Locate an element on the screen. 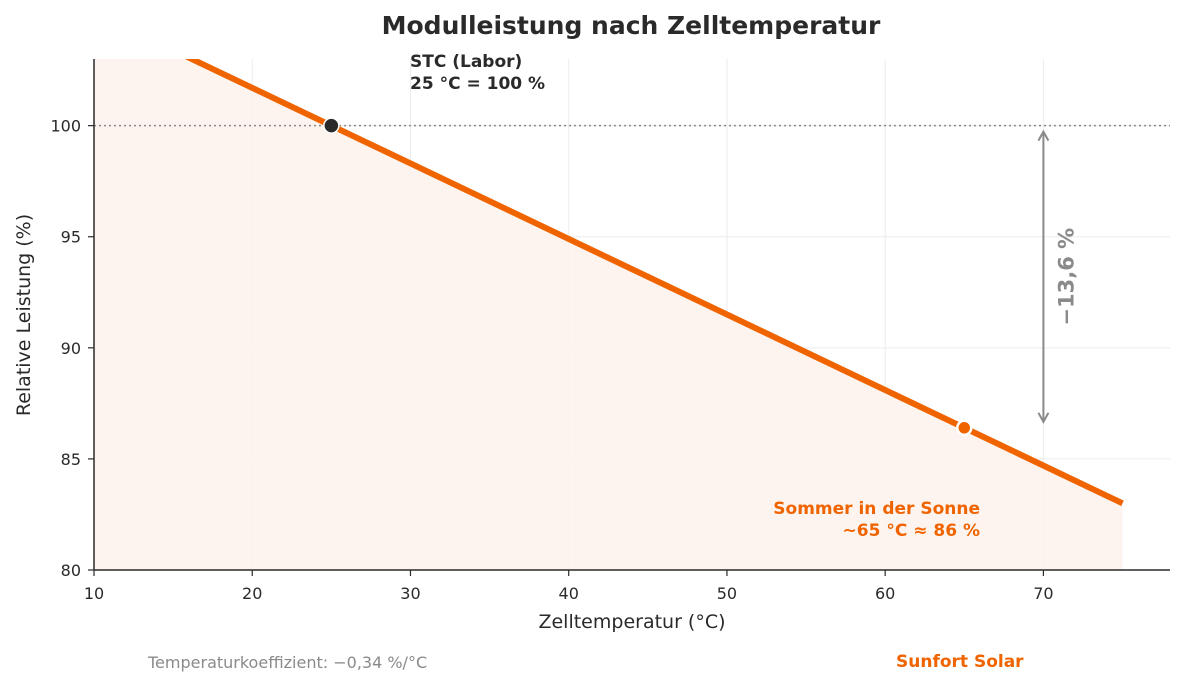  footer-note: Temperaturkoeffizient: −0,34 %/°C is located at coordinates (288, 662).